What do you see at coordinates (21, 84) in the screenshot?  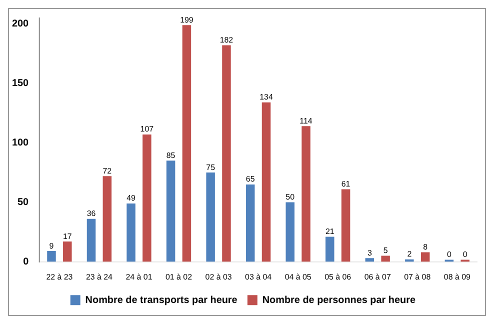 I see `y-tick-label: 150` at bounding box center [21, 84].